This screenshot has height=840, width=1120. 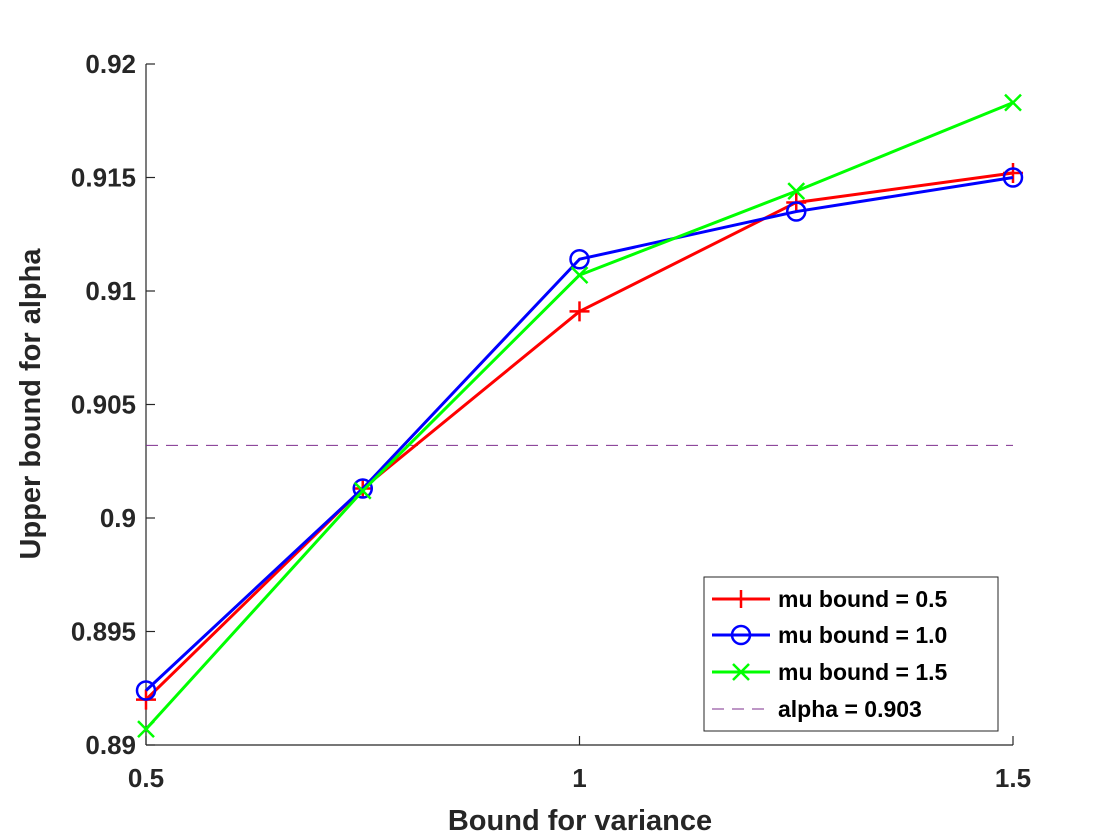 I want to click on legend-label: mu bound = 0.5, so click(x=863, y=599).